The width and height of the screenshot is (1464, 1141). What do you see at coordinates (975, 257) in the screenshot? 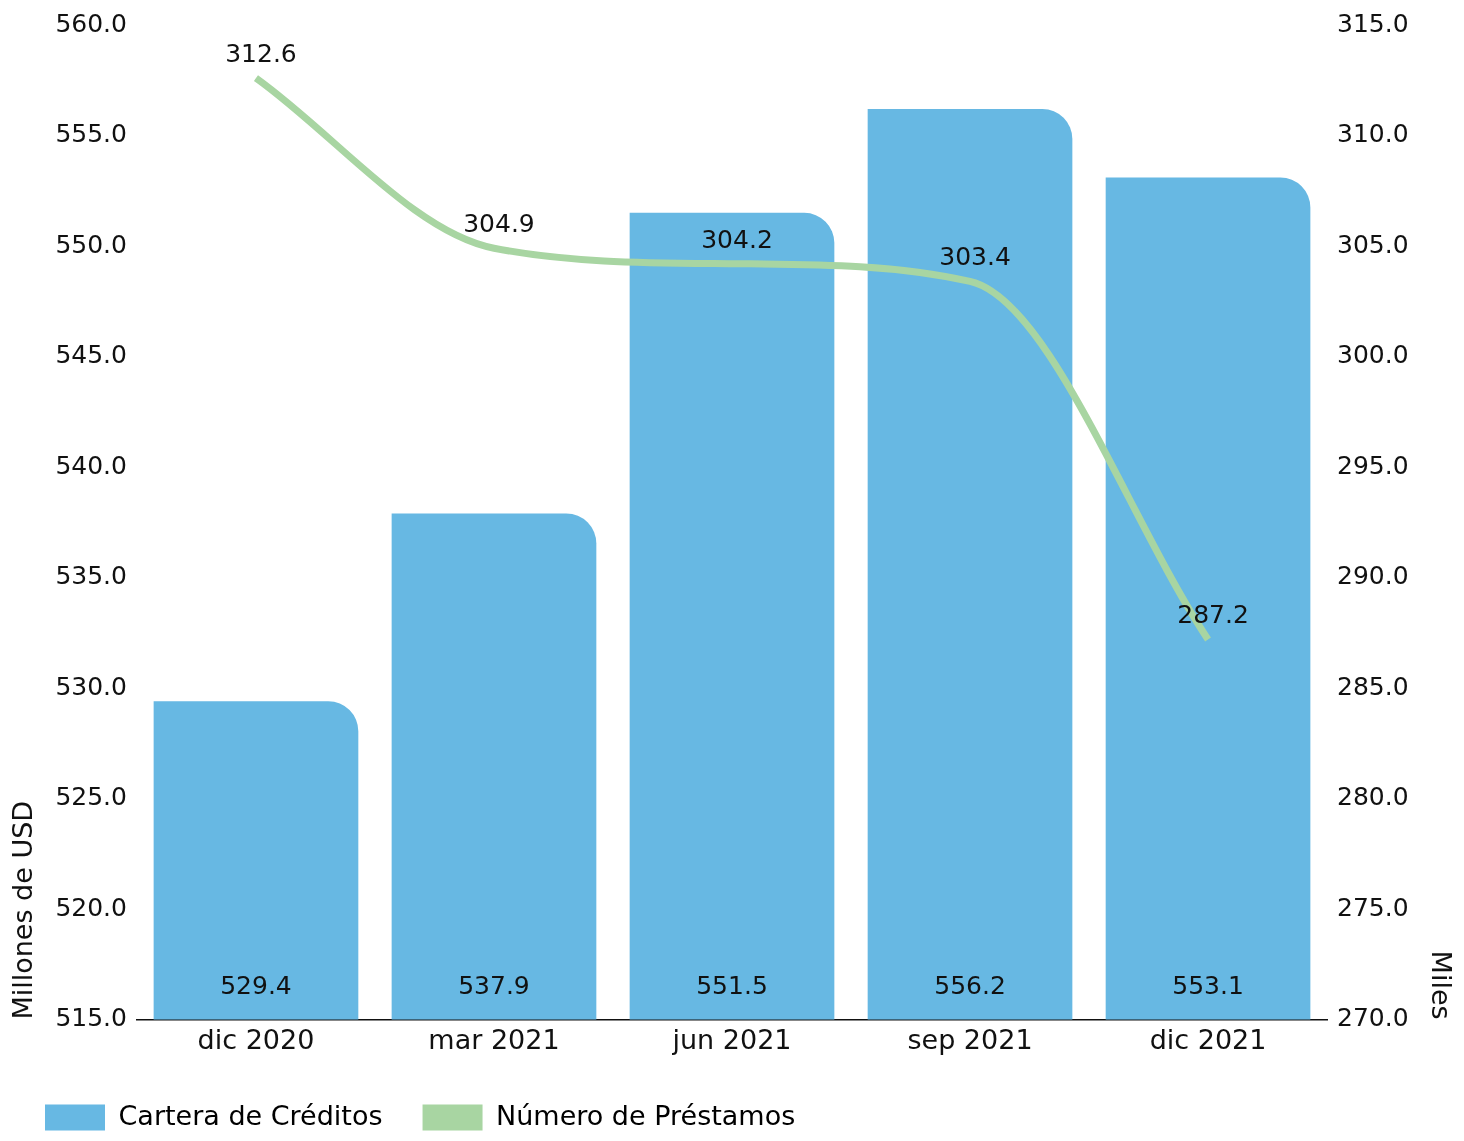
I see `data-label: 303.4` at bounding box center [975, 257].